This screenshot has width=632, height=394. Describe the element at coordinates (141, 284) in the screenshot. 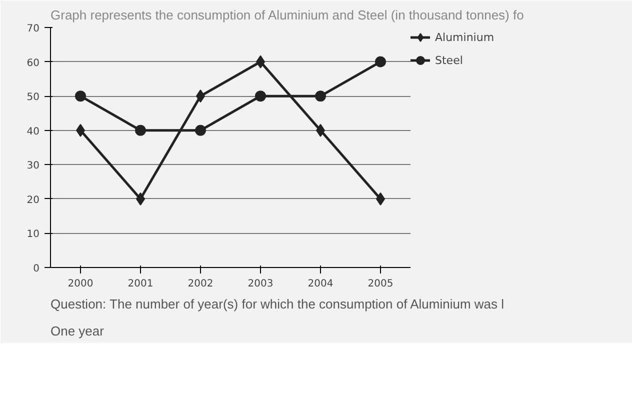

I see `x-tick-label: 2001` at that location.